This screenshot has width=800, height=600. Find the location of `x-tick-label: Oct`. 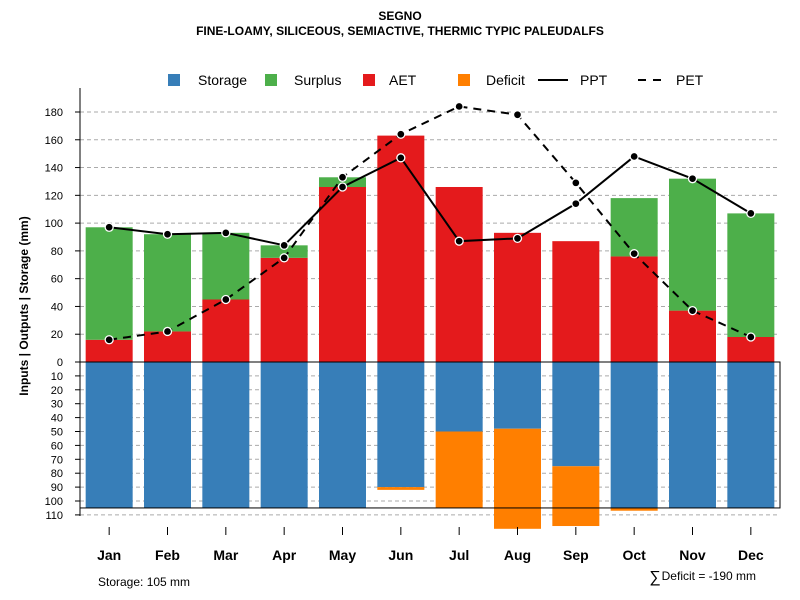

x-tick-label: Oct is located at coordinates (634, 555).